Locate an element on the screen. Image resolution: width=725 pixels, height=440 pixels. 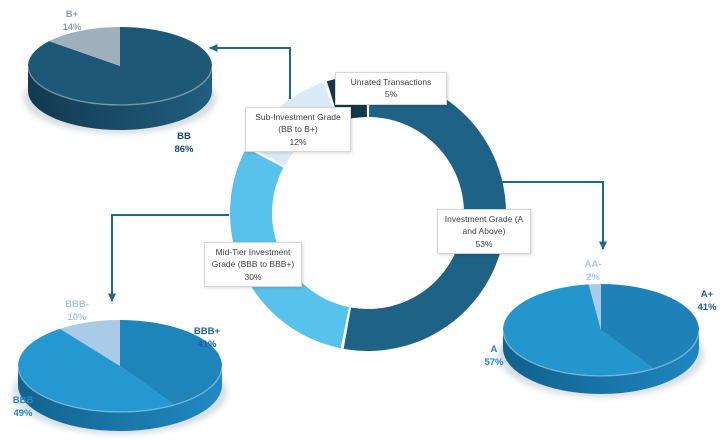
slice-name: BB is located at coordinates (184, 136).